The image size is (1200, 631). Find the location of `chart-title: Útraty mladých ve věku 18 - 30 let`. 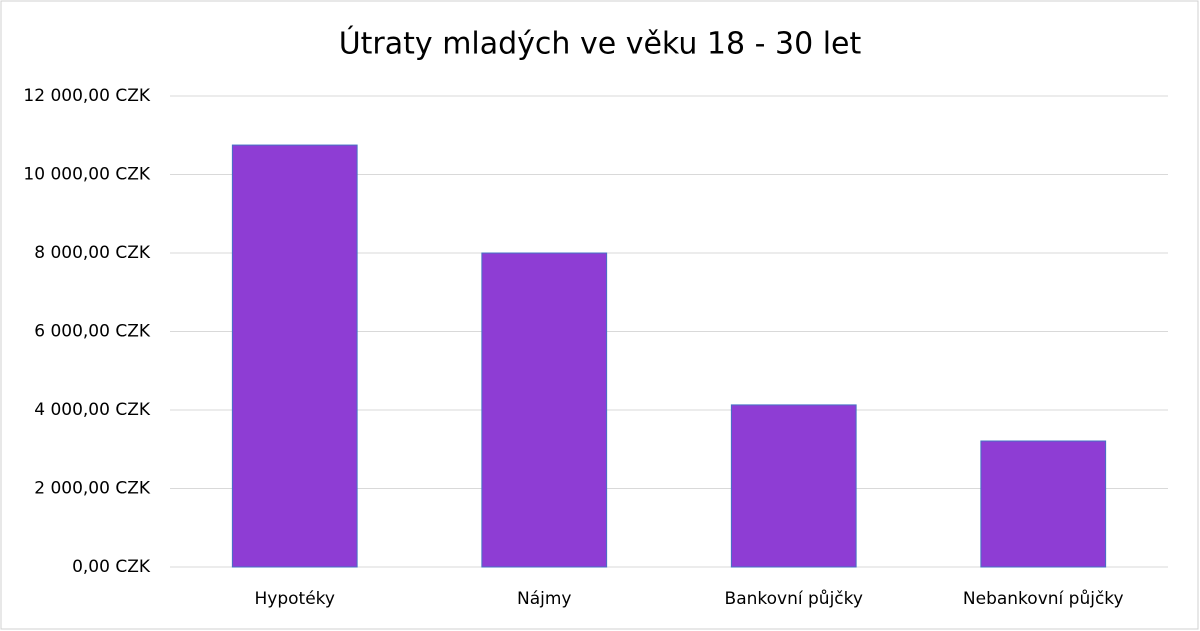

chart-title: Útraty mladých ve věku 18 - 30 let is located at coordinates (600, 43).